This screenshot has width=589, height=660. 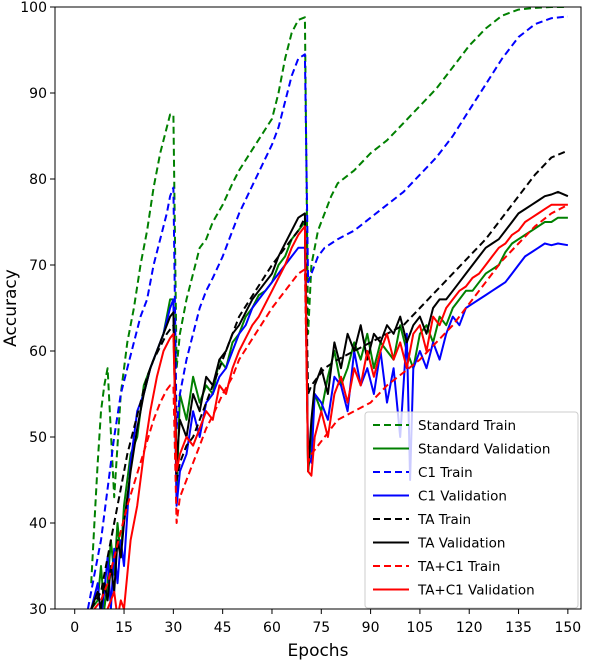 I want to click on x-tick-label: 45, so click(x=223, y=628).